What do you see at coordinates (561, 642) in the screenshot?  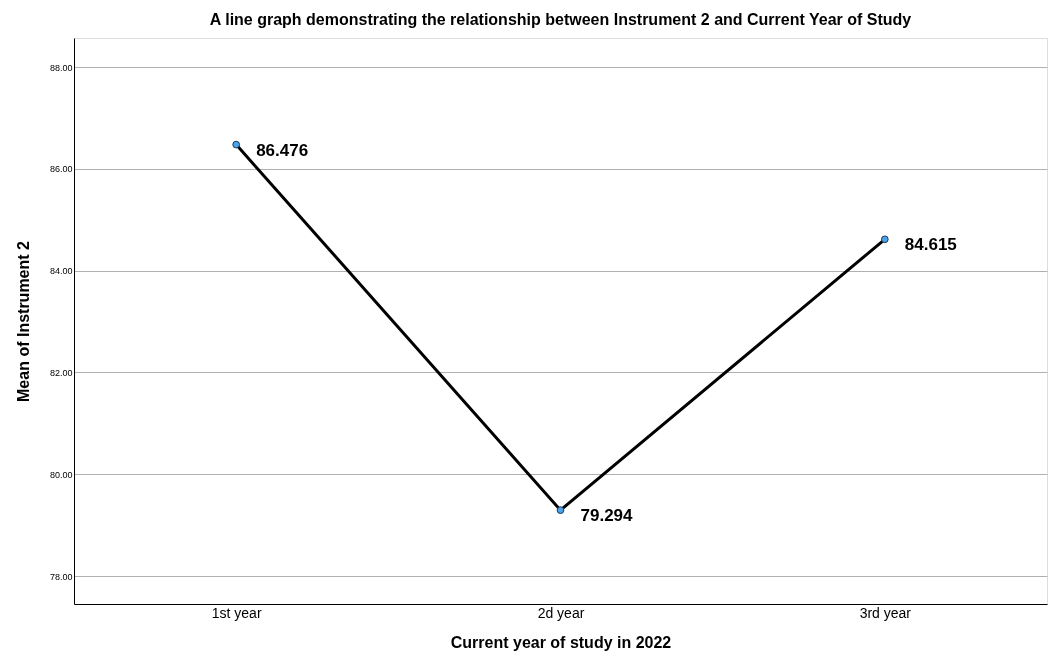 I see `x-axis-title: Current year of study in 2022` at bounding box center [561, 642].